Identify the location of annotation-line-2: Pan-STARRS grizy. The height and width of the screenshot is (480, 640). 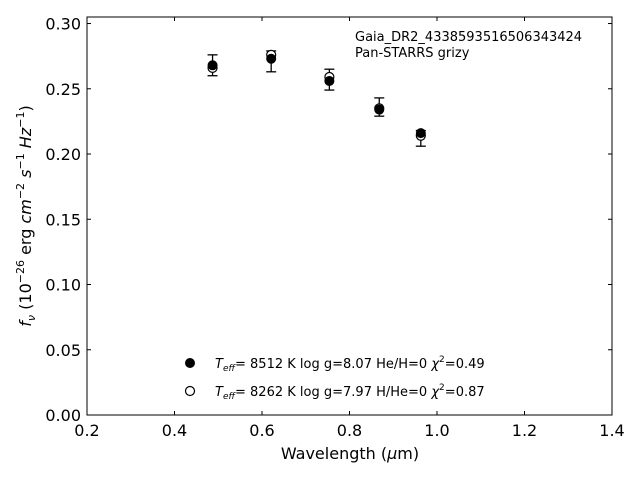
(412, 53).